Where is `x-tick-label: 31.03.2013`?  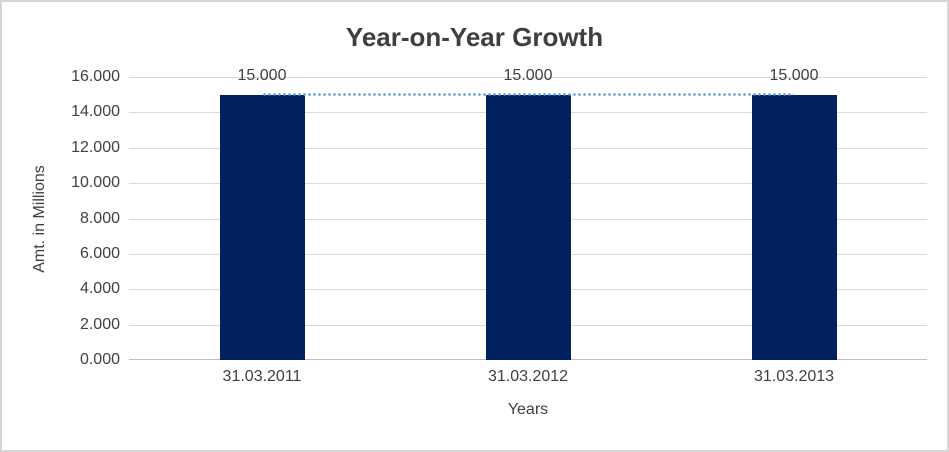 x-tick-label: 31.03.2013 is located at coordinates (794, 376).